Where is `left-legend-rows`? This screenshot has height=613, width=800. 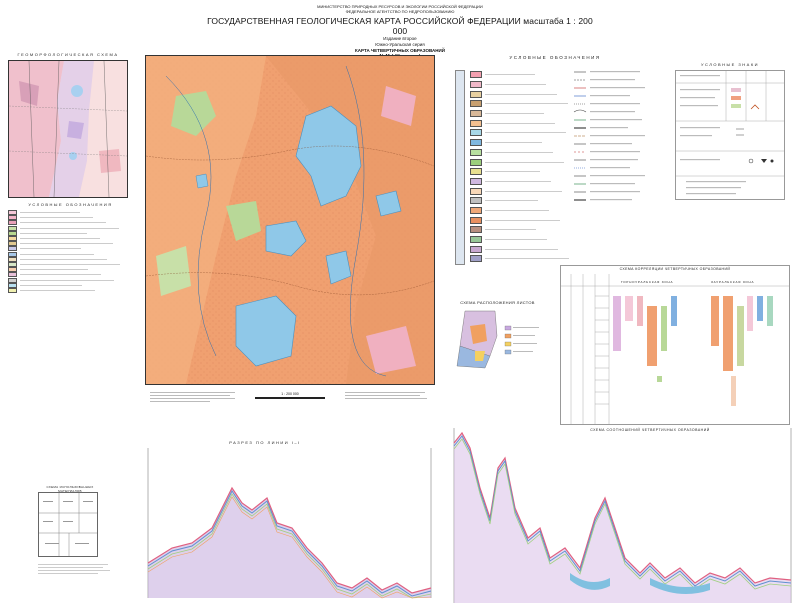 left-legend-rows is located at coordinates (70, 251).